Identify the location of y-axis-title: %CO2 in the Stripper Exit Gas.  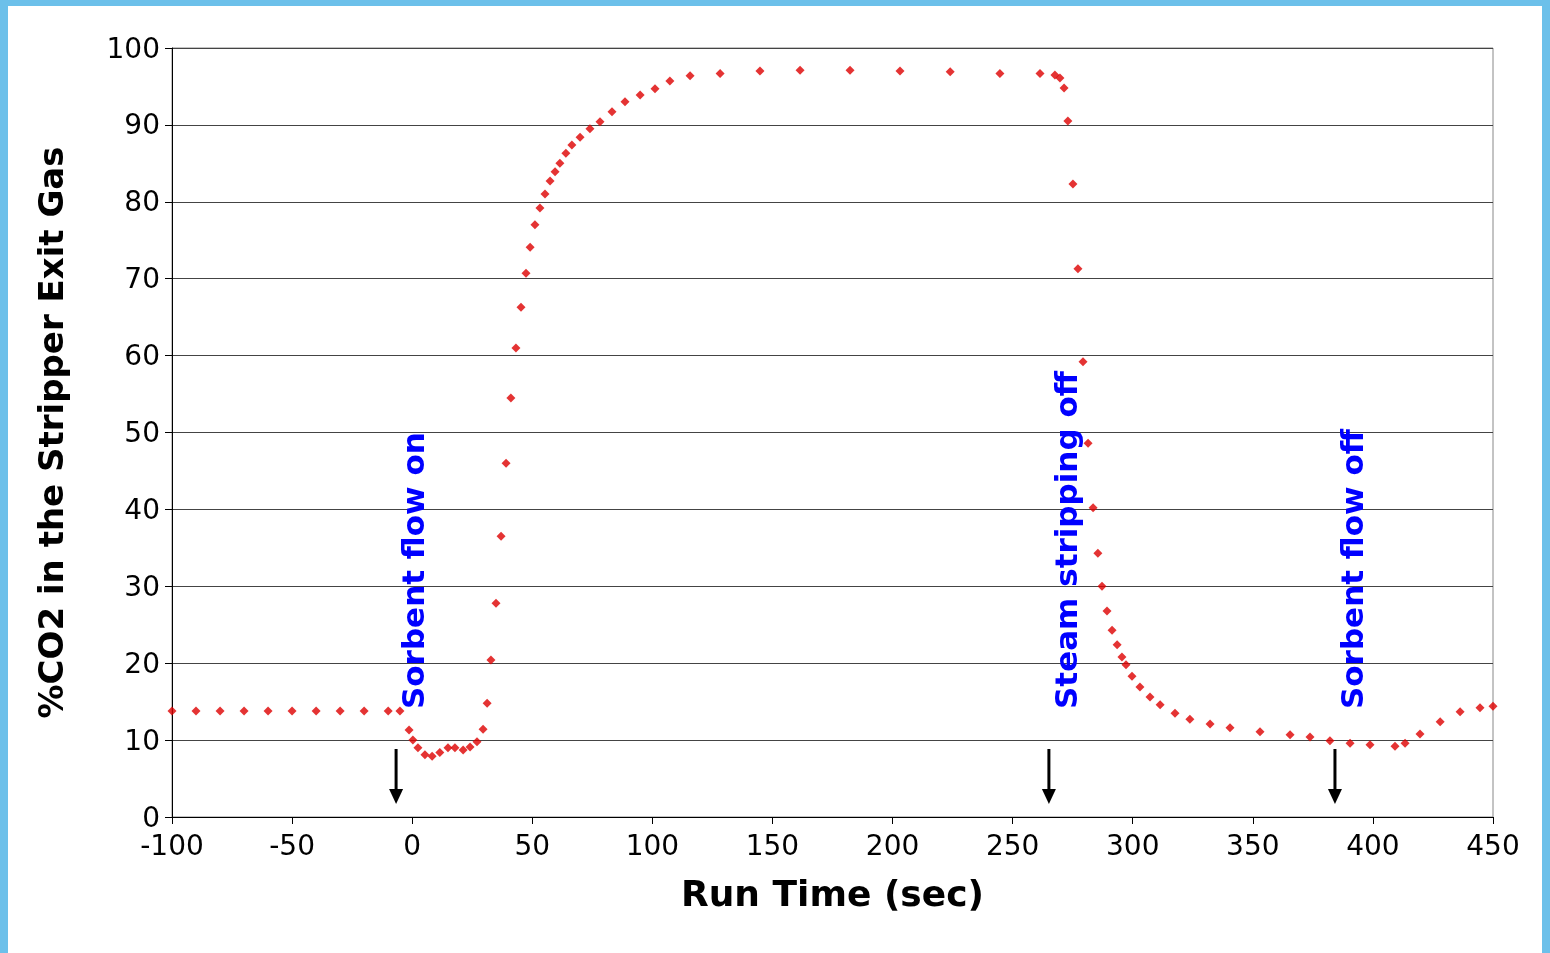
(51, 432).